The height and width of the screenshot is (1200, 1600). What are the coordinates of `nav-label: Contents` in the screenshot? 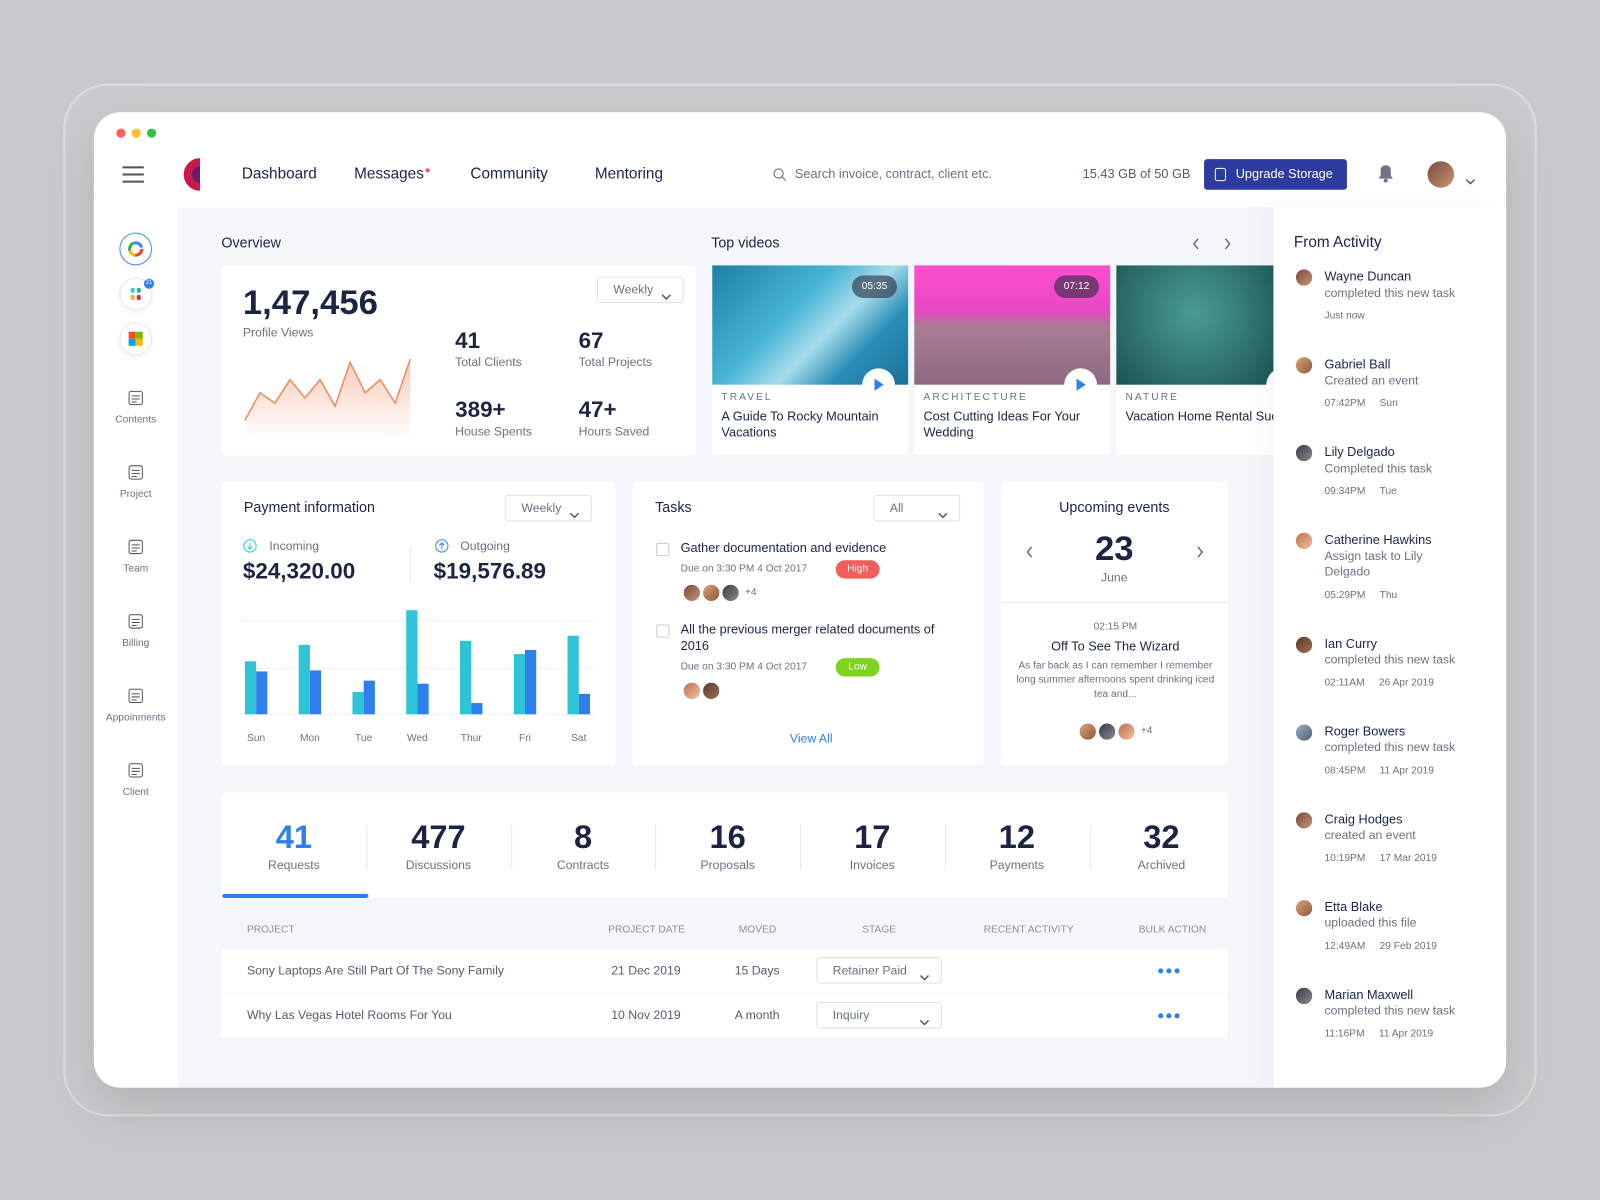 It's located at (136, 420).